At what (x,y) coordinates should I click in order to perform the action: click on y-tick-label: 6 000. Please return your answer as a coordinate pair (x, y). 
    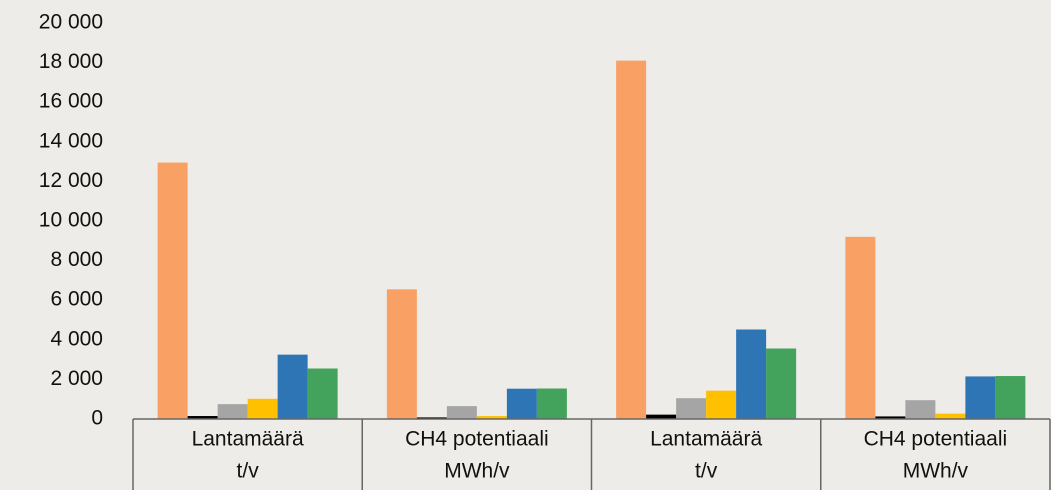
    Looking at the image, I should click on (76, 299).